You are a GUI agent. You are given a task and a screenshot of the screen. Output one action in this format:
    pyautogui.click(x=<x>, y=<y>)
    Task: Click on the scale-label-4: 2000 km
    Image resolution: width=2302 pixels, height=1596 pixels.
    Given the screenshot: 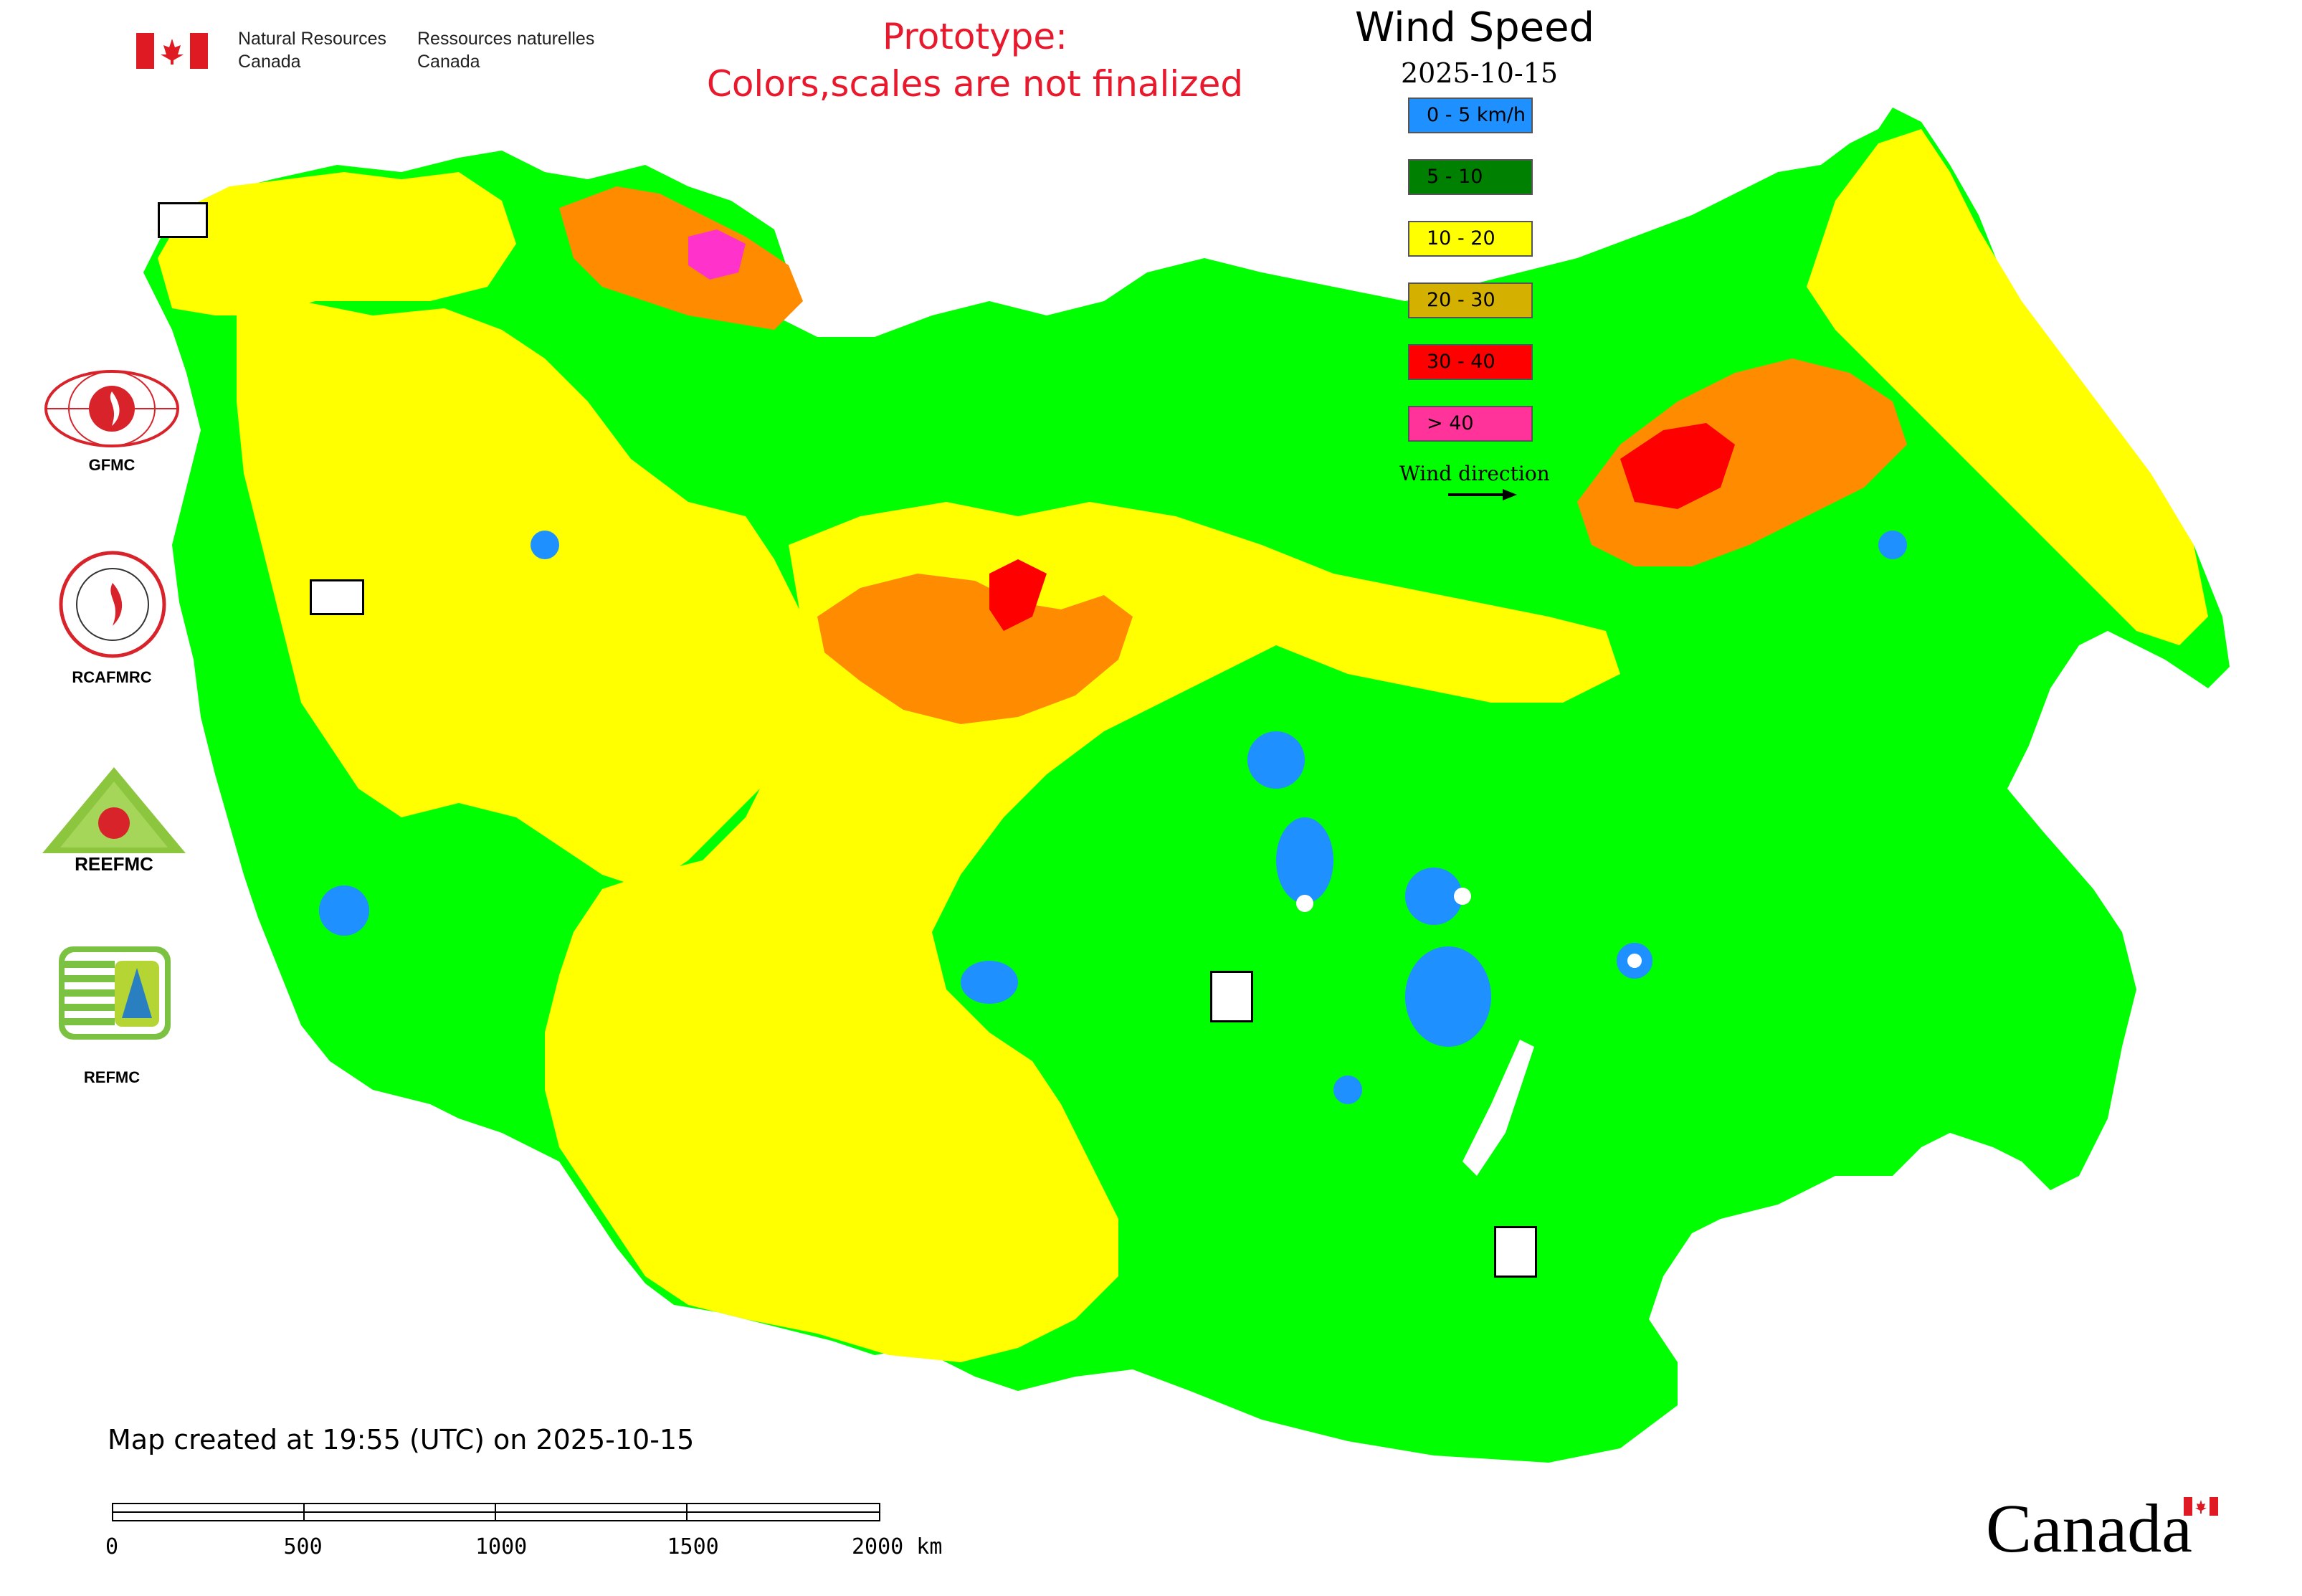 What is the action you would take?
    pyautogui.click(x=898, y=1546)
    